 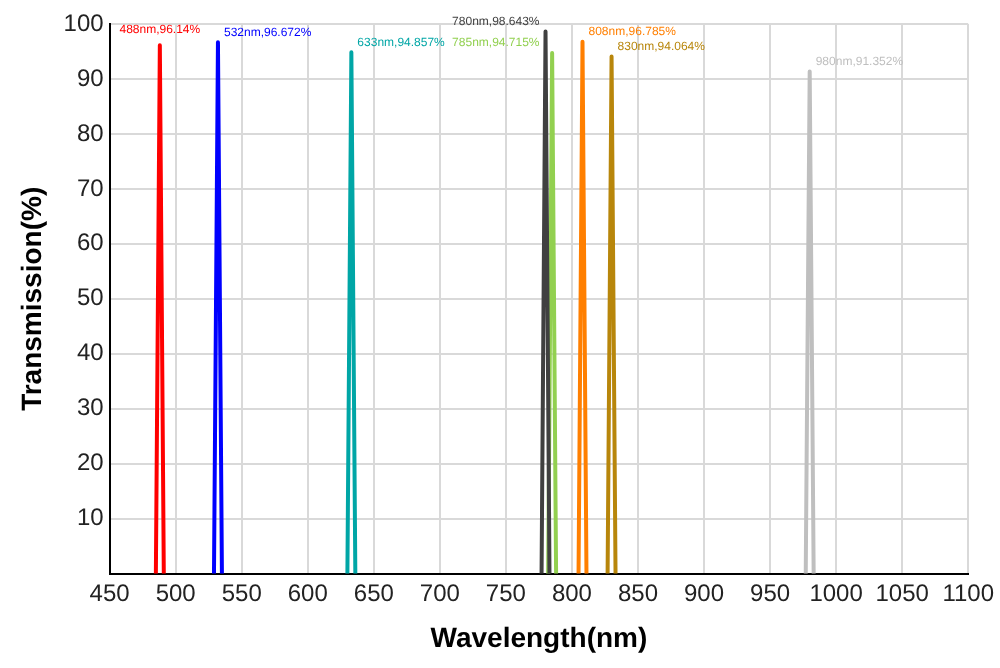 What do you see at coordinates (374, 592) in the screenshot?
I see `x-tick-label: 650` at bounding box center [374, 592].